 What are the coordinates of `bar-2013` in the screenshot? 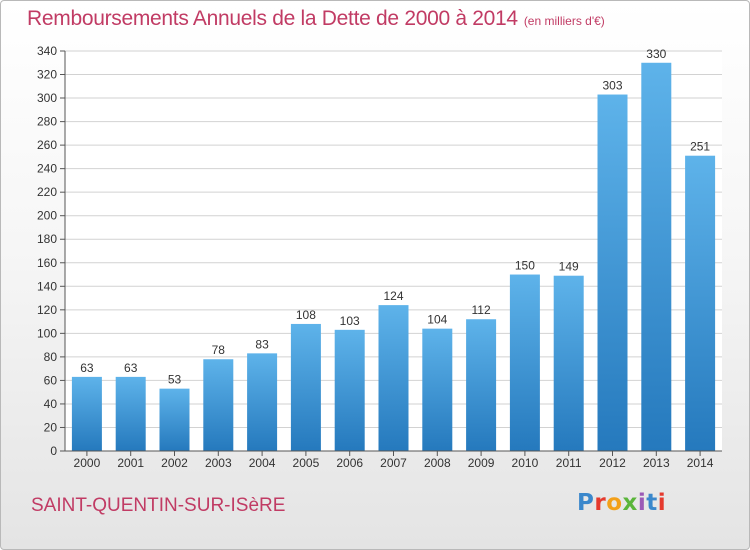 It's located at (656, 256).